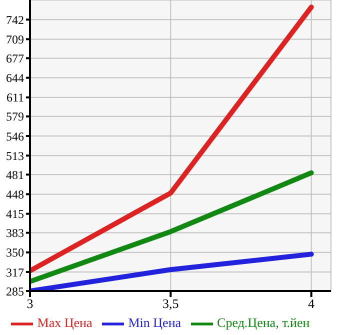 The height and width of the screenshot is (335, 345). What do you see at coordinates (15, 253) in the screenshot?
I see `y-tick-label: 350` at bounding box center [15, 253].